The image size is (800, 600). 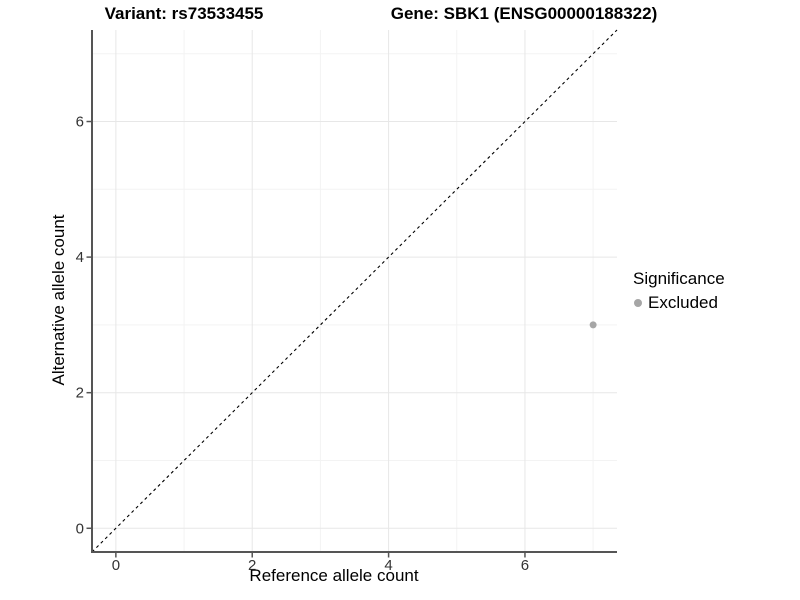 I want to click on y-tick-label: 2, so click(x=80, y=393).